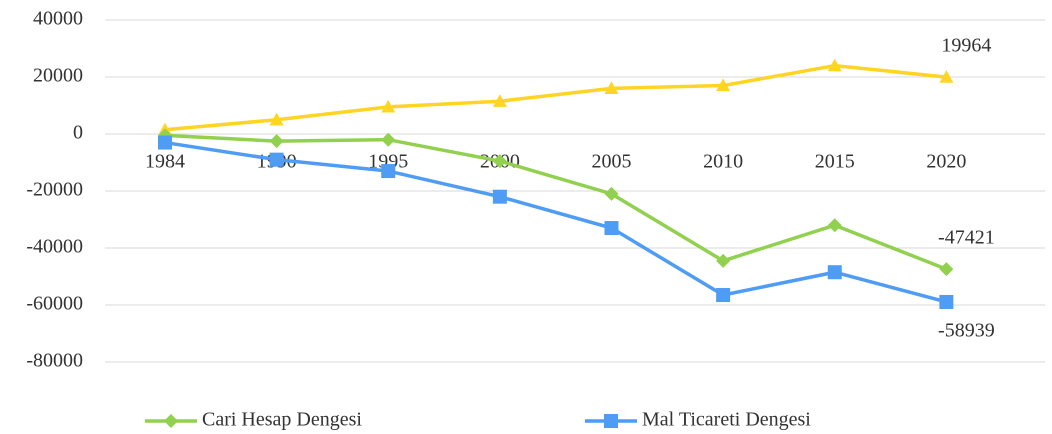  What do you see at coordinates (555, 97) in the screenshot?
I see `series-line` at bounding box center [555, 97].